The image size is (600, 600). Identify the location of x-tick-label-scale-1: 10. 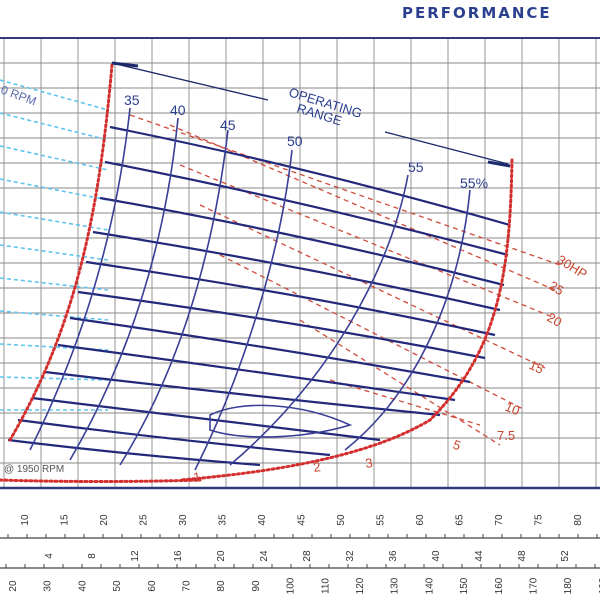
(25, 520).